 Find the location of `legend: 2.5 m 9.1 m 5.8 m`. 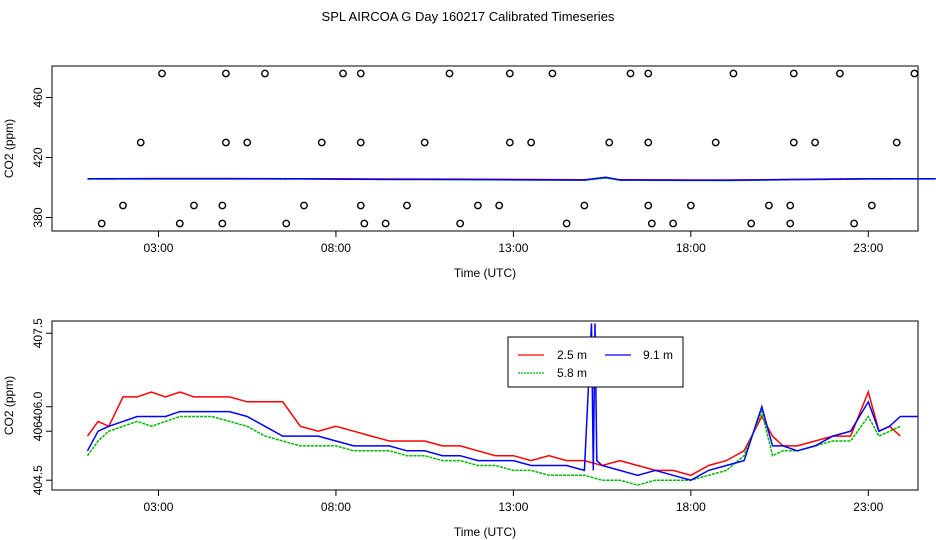

legend: 2.5 m 9.1 m 5.8 m is located at coordinates (595, 362).